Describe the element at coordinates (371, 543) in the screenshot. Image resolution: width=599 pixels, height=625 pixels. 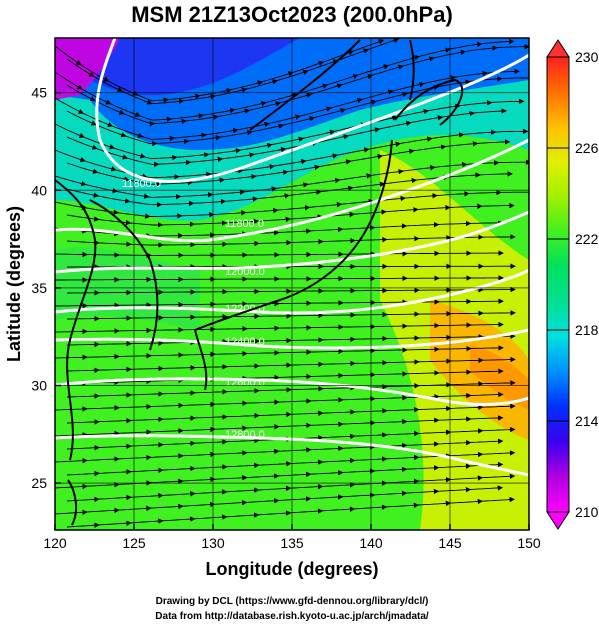
I see `x-tick-label: 140` at that location.